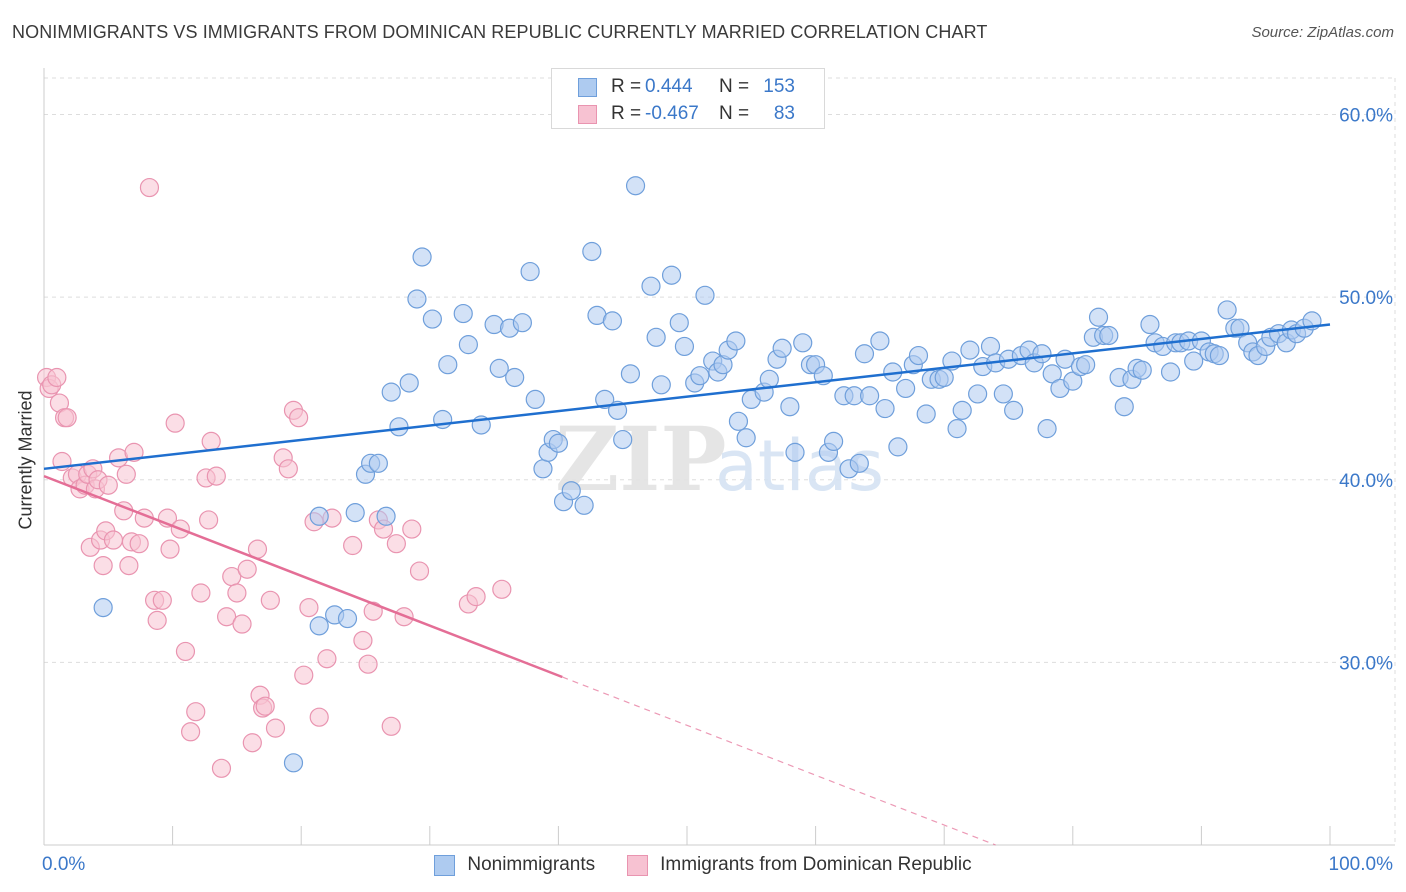 The height and width of the screenshot is (892, 1406). I want to click on y-tick-label: 60.0%, so click(1366, 116).